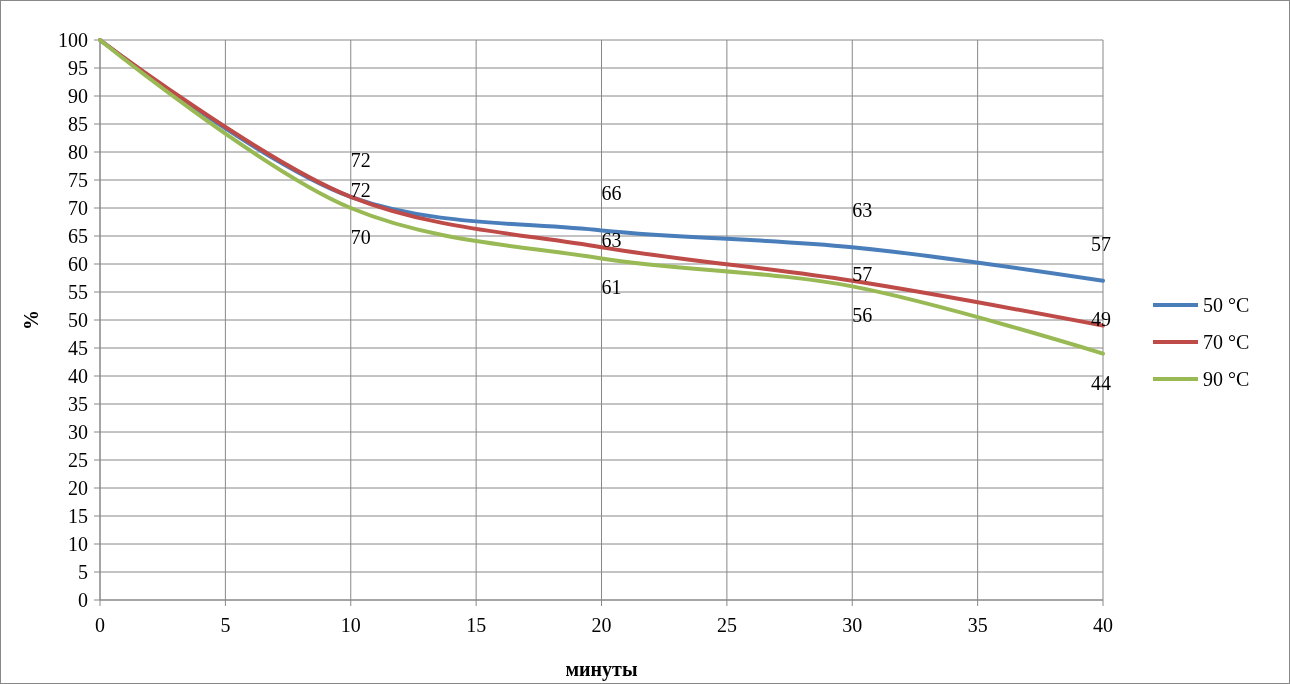 The image size is (1290, 684). What do you see at coordinates (78, 460) in the screenshot?
I see `y-tick-label: 25` at bounding box center [78, 460].